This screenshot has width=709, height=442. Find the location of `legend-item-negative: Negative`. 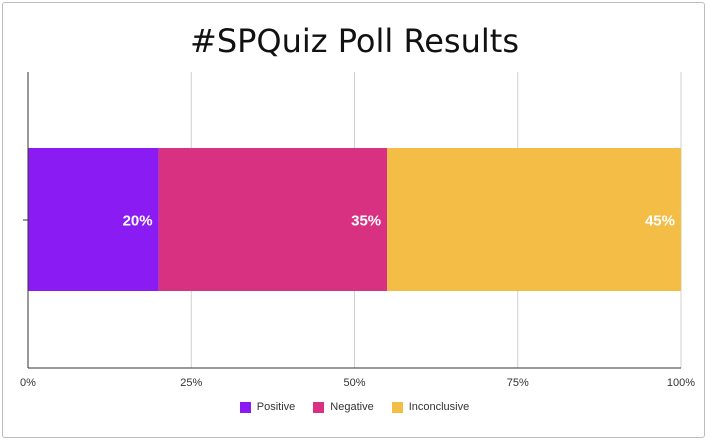

legend-item-negative: Negative is located at coordinates (343, 407).